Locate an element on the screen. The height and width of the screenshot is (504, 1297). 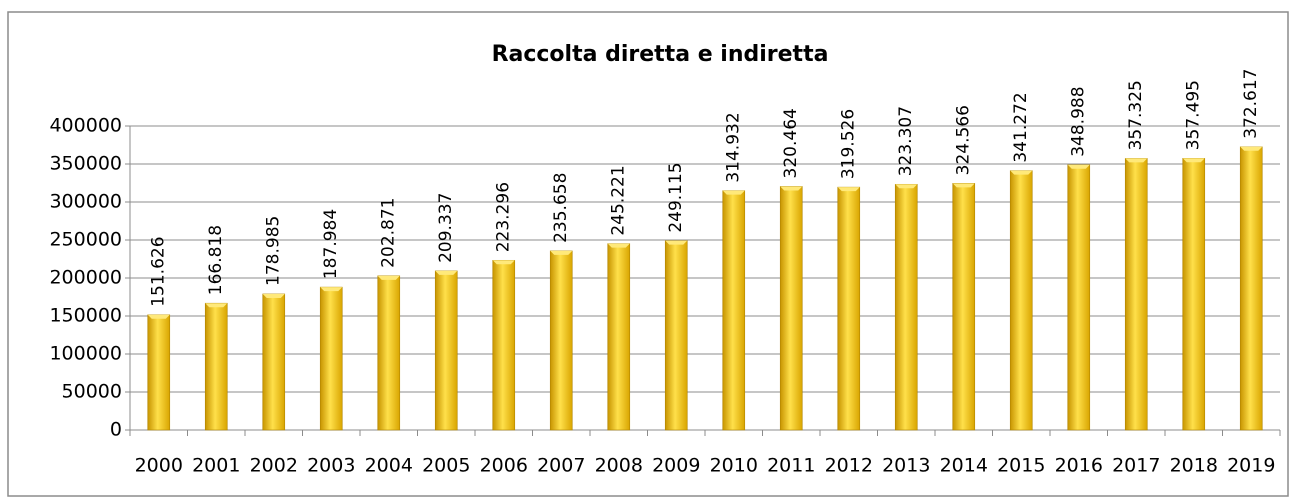
y-tick-label: 150000 is located at coordinates (85, 316).